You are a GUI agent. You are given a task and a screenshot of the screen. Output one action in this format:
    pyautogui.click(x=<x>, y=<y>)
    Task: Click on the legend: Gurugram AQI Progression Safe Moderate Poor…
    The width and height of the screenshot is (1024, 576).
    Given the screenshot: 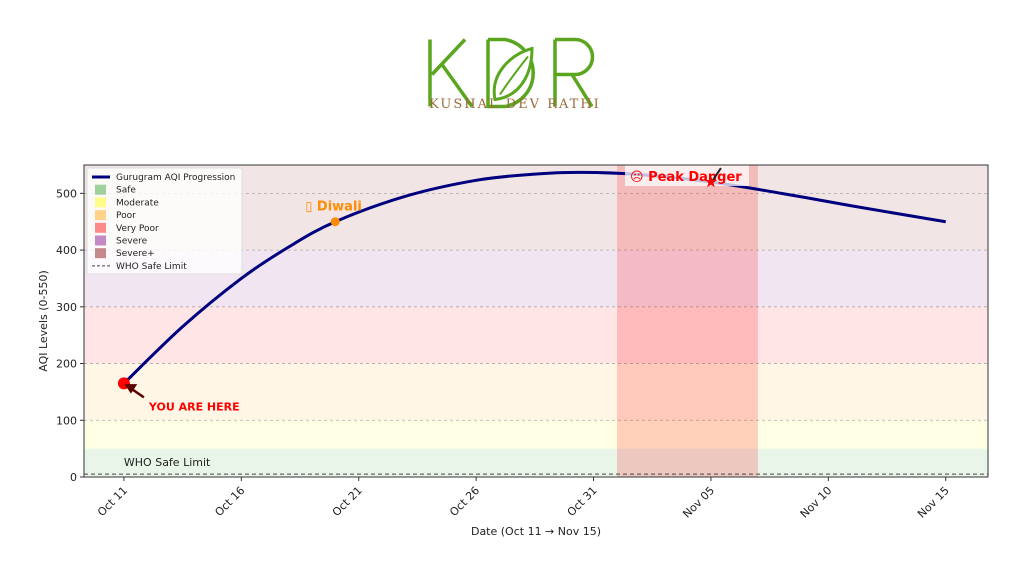 What is the action you would take?
    pyautogui.click(x=164, y=221)
    